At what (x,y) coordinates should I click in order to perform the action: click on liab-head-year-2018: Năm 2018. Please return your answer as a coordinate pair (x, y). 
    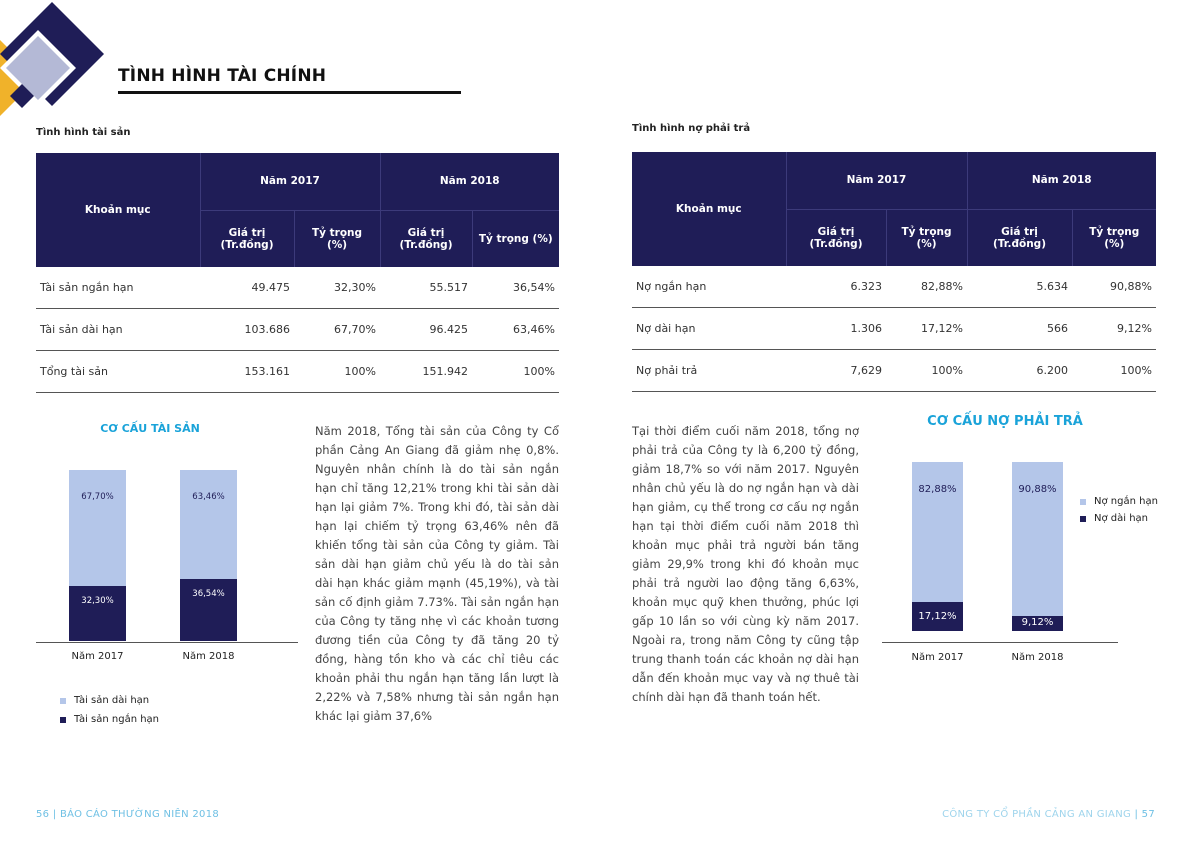
    Looking at the image, I should click on (1061, 180).